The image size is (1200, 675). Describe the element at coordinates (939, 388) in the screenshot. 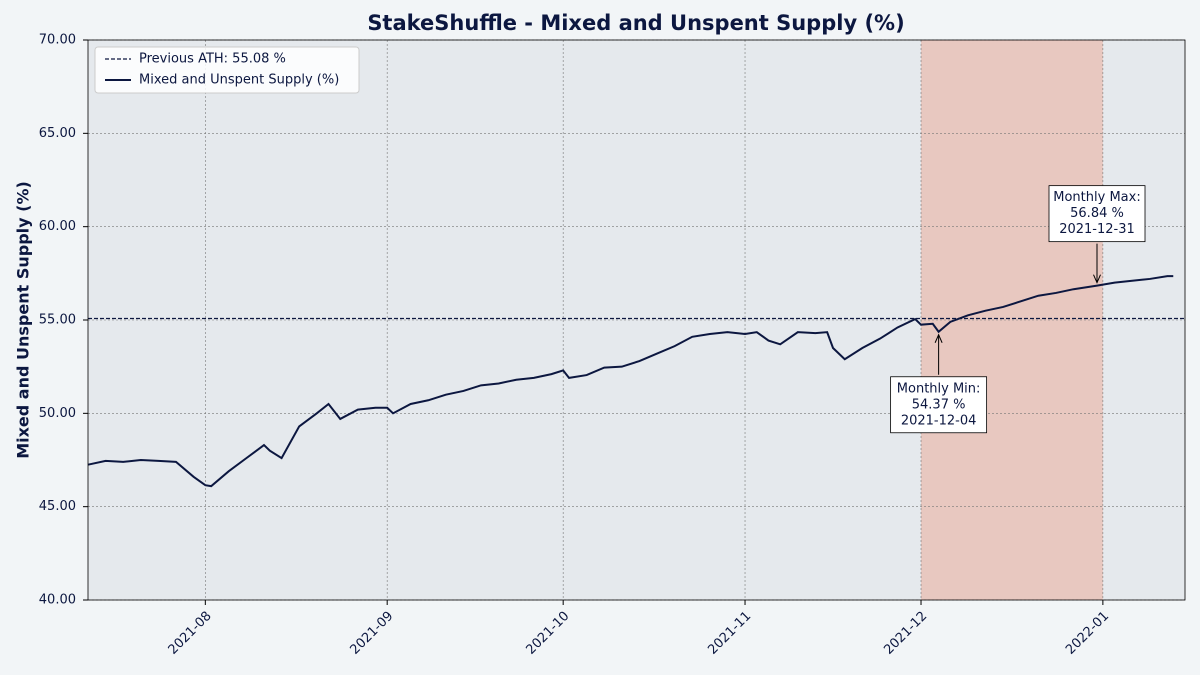

I see `annotation-text: Monthly Min:` at that location.